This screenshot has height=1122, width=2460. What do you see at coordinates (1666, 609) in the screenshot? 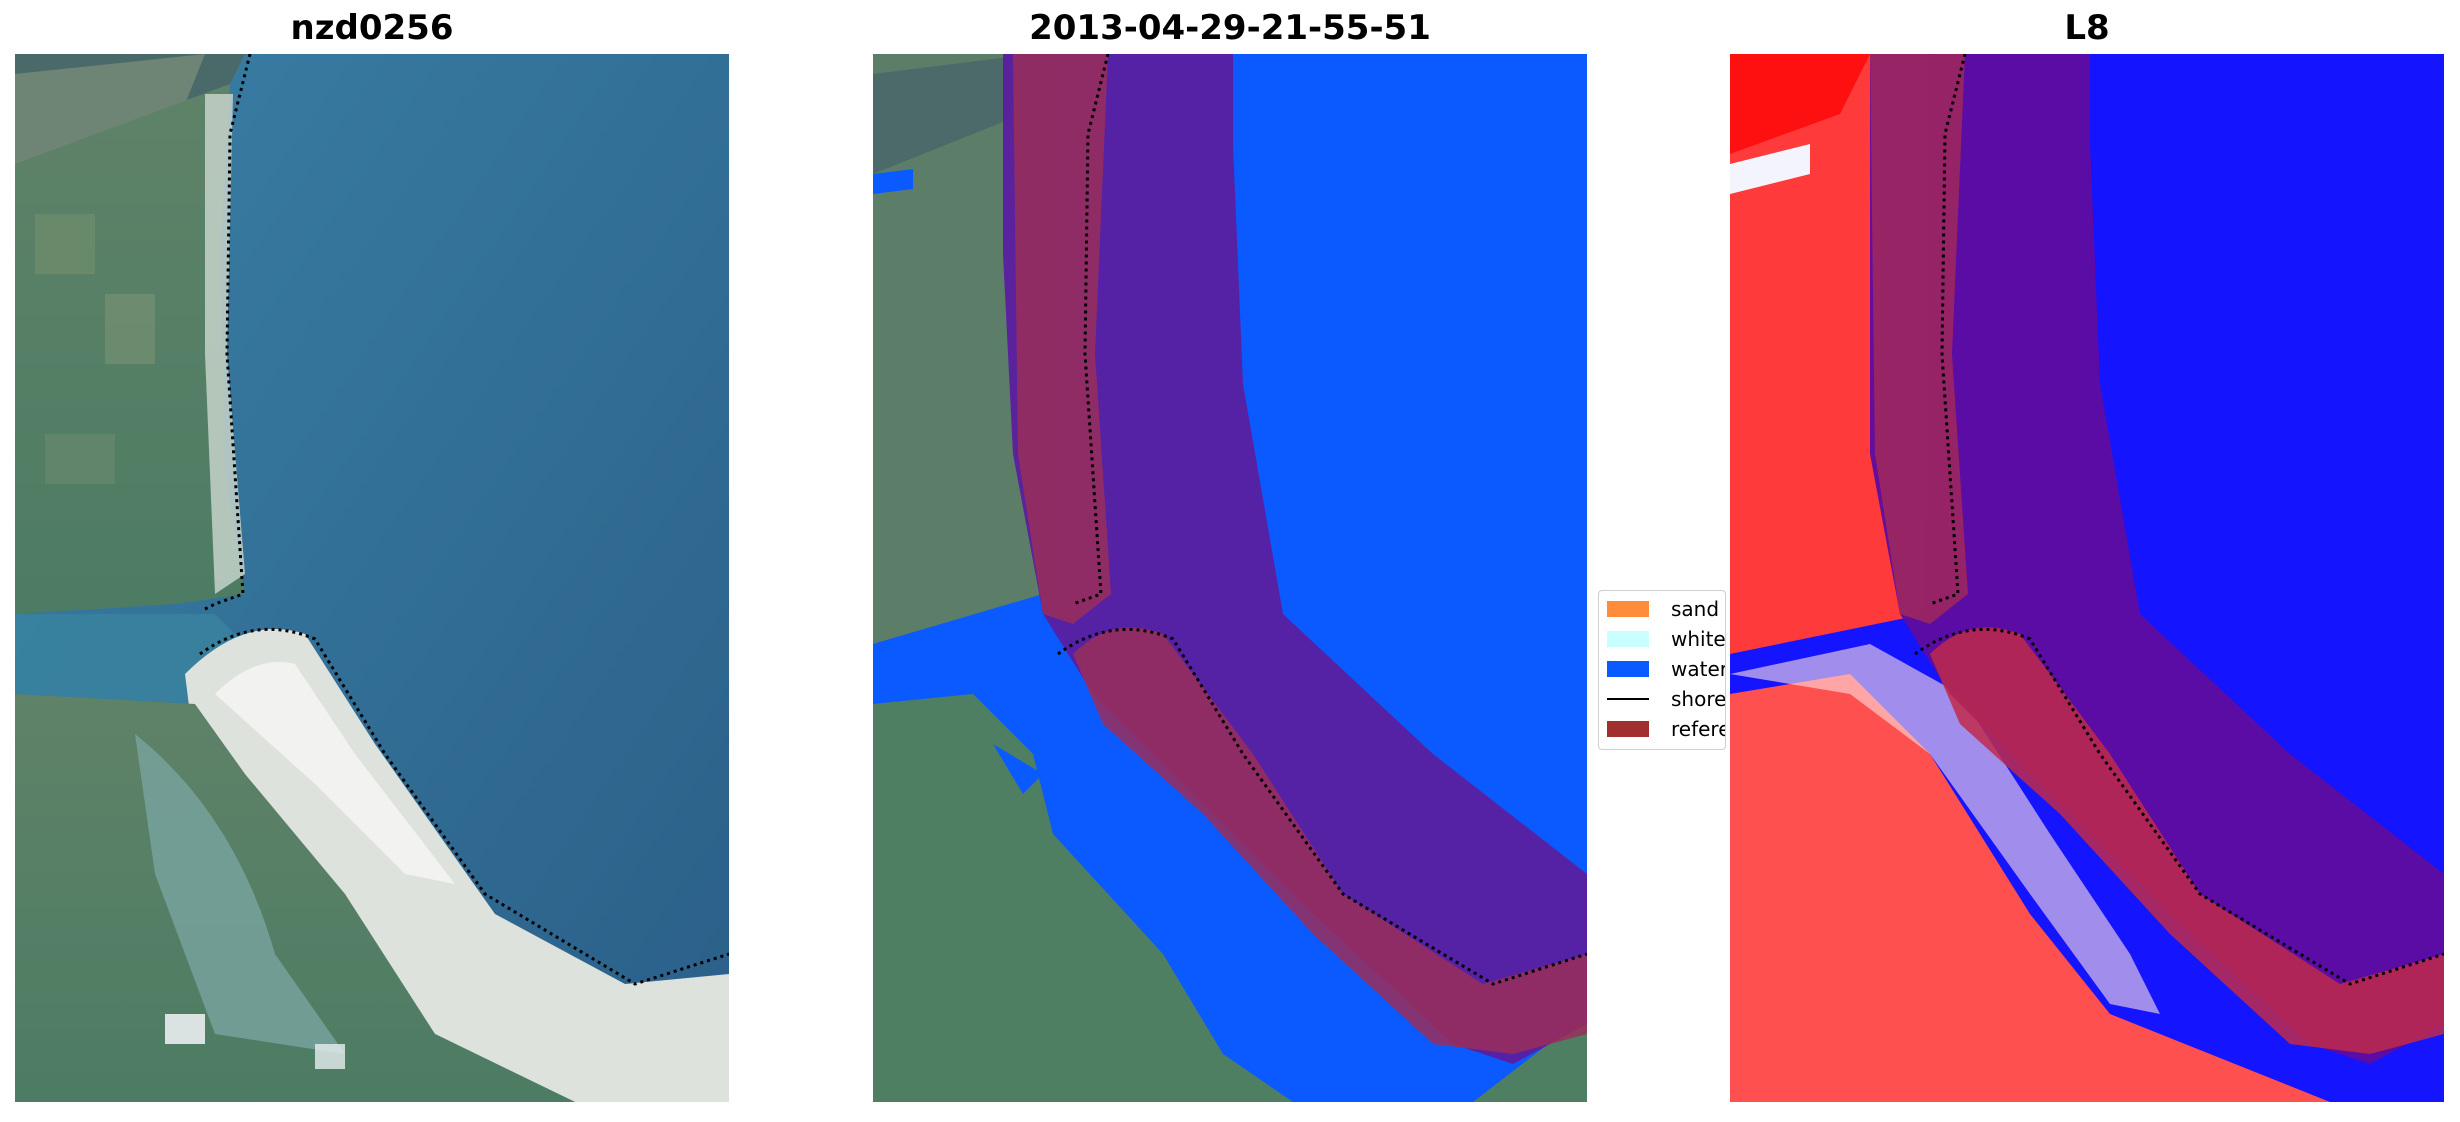
I see `legend-item-sand: sand` at bounding box center [1666, 609].